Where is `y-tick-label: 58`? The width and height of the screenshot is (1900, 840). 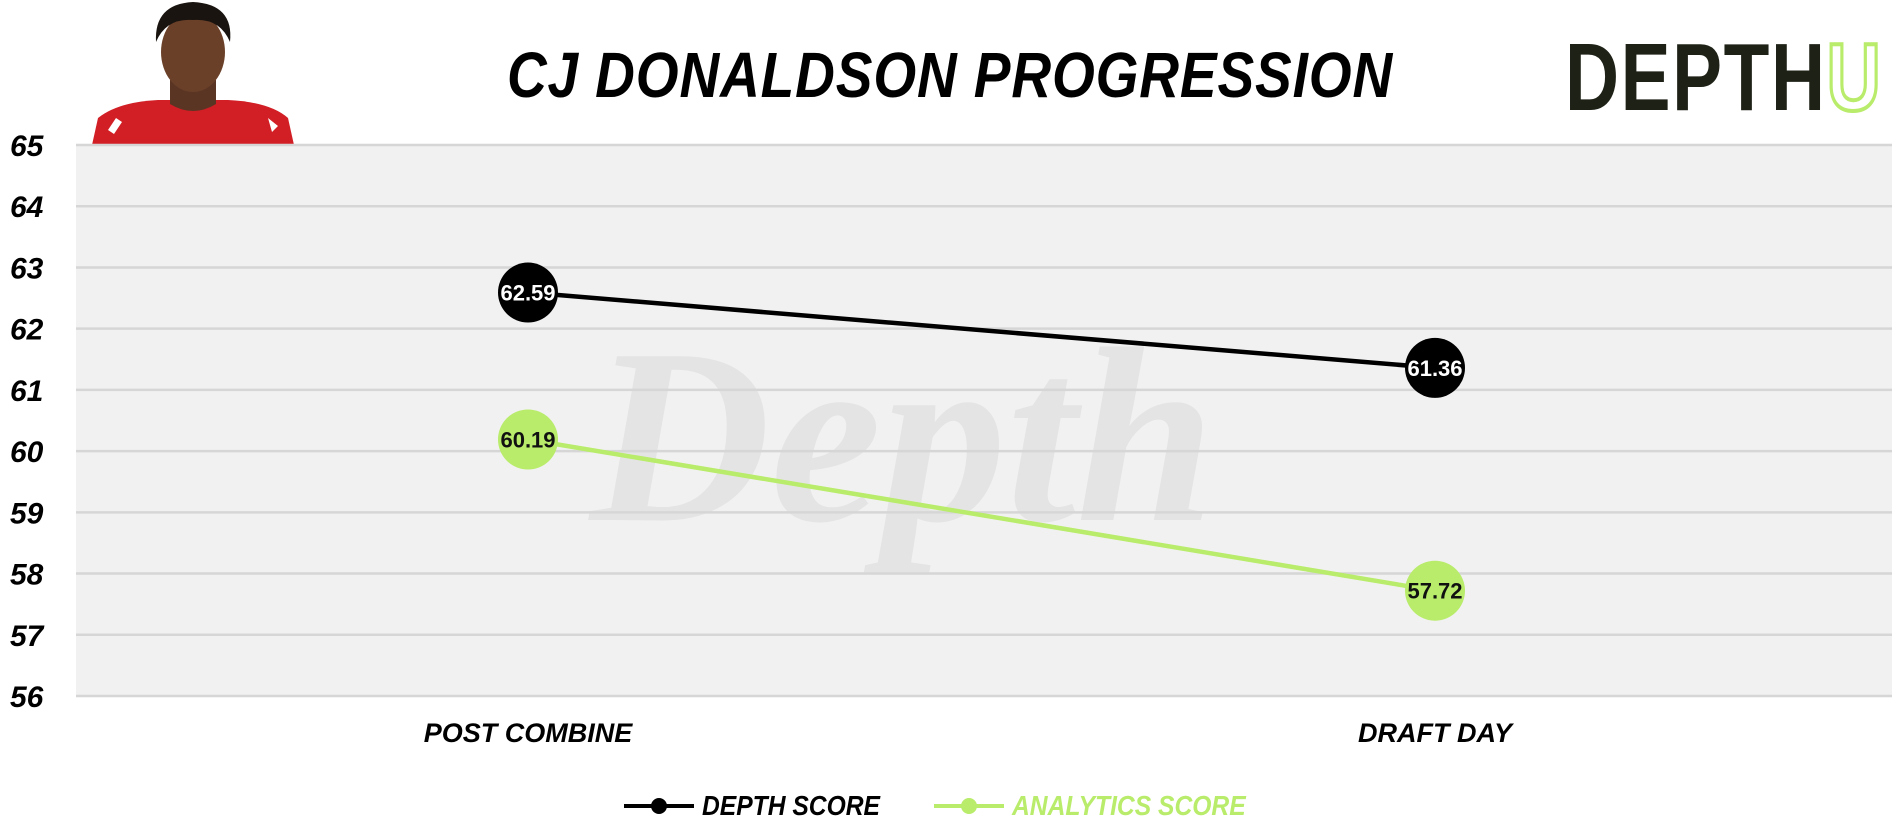
y-tick-label: 58 is located at coordinates (27, 575).